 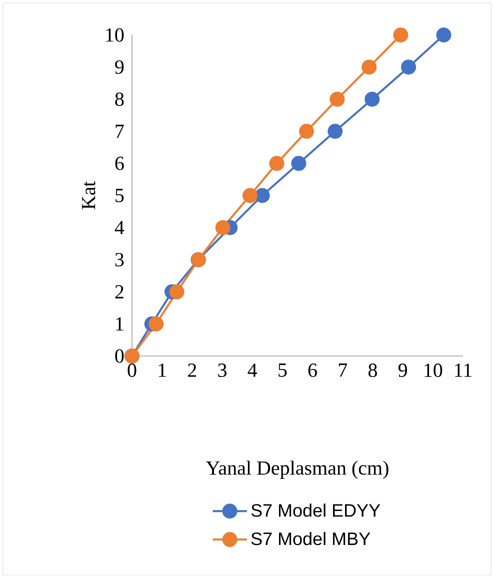 What do you see at coordinates (119, 99) in the screenshot?
I see `y-tick-label: 8` at bounding box center [119, 99].